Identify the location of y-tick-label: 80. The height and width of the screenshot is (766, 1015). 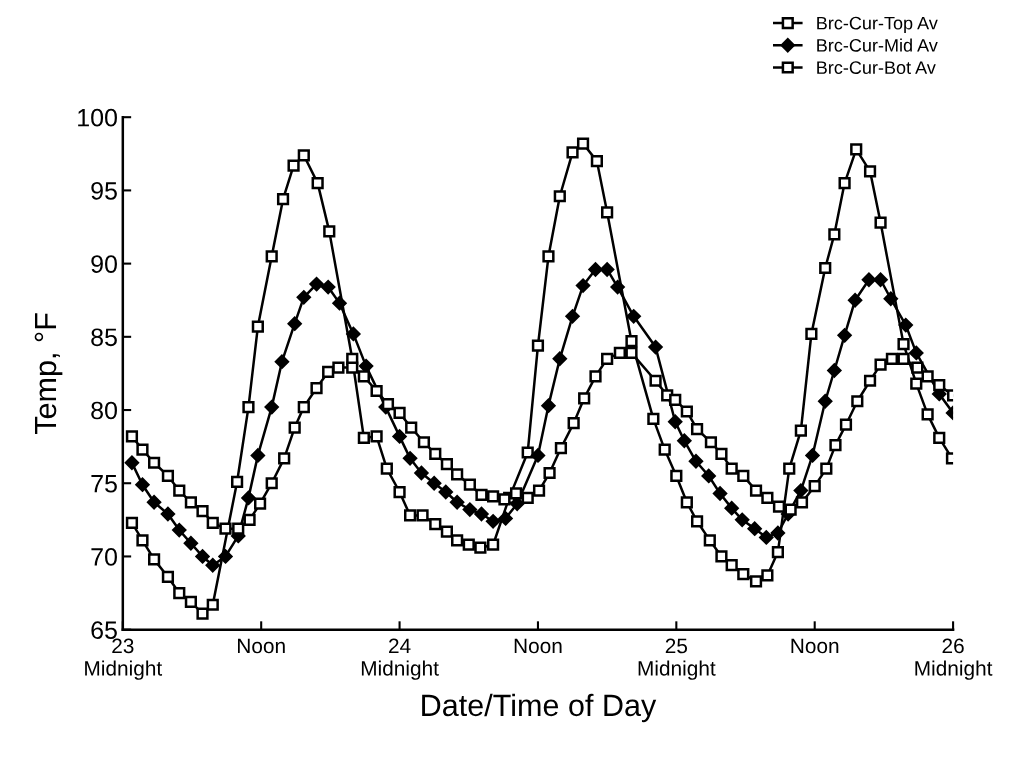
(104, 410).